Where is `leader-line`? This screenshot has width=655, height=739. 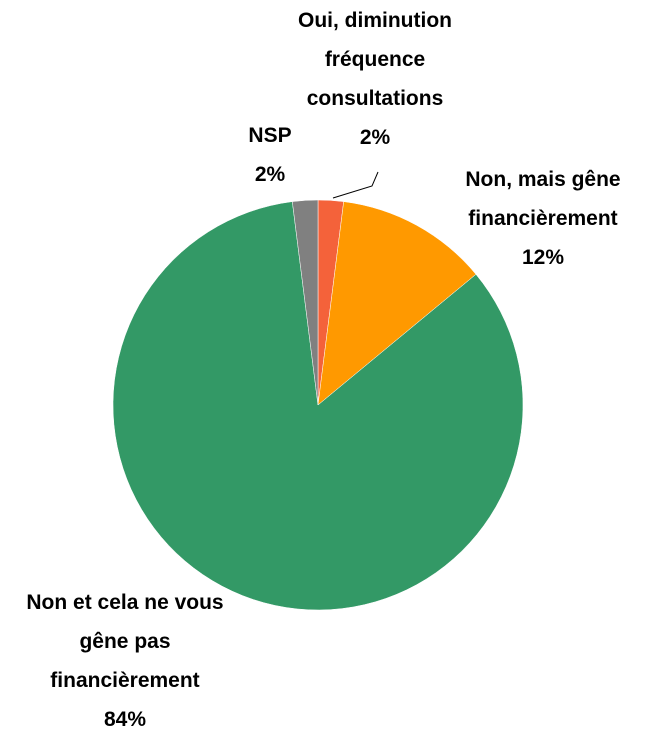 leader-line is located at coordinates (355, 185).